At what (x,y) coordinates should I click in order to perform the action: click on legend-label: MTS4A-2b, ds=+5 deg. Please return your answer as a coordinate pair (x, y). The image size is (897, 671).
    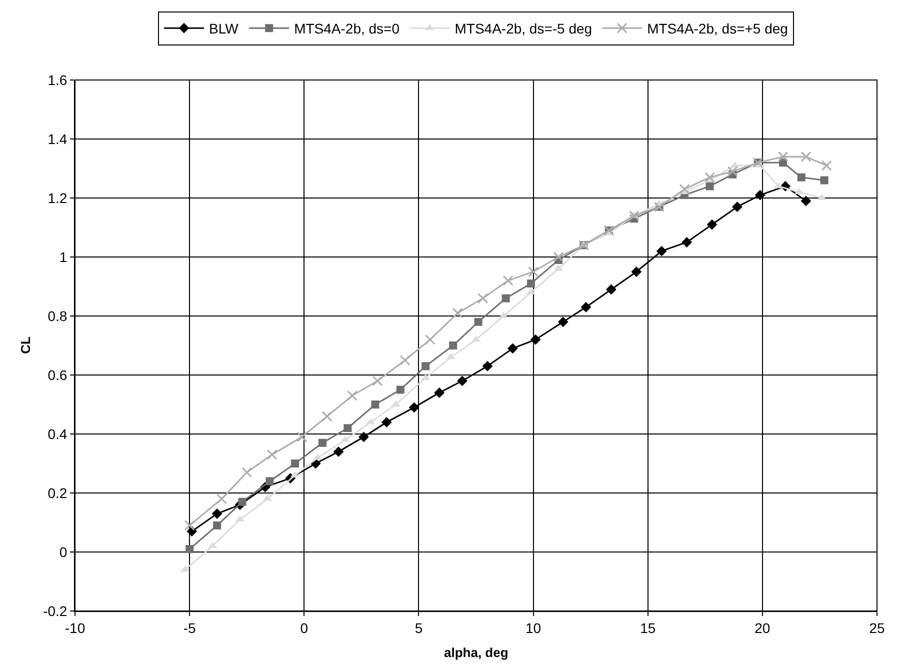
    Looking at the image, I should click on (717, 28).